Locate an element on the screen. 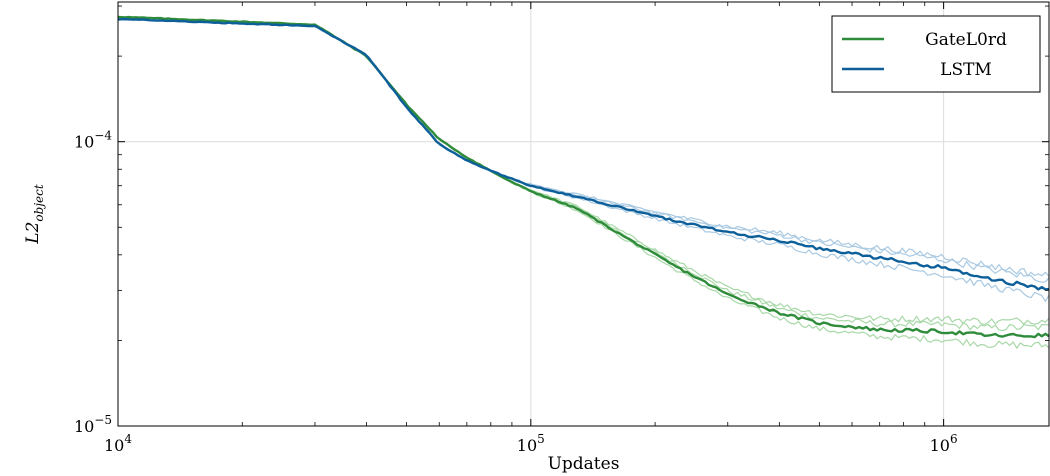 Image resolution: width=1050 pixels, height=476 pixels. legend-box is located at coordinates (936, 54).